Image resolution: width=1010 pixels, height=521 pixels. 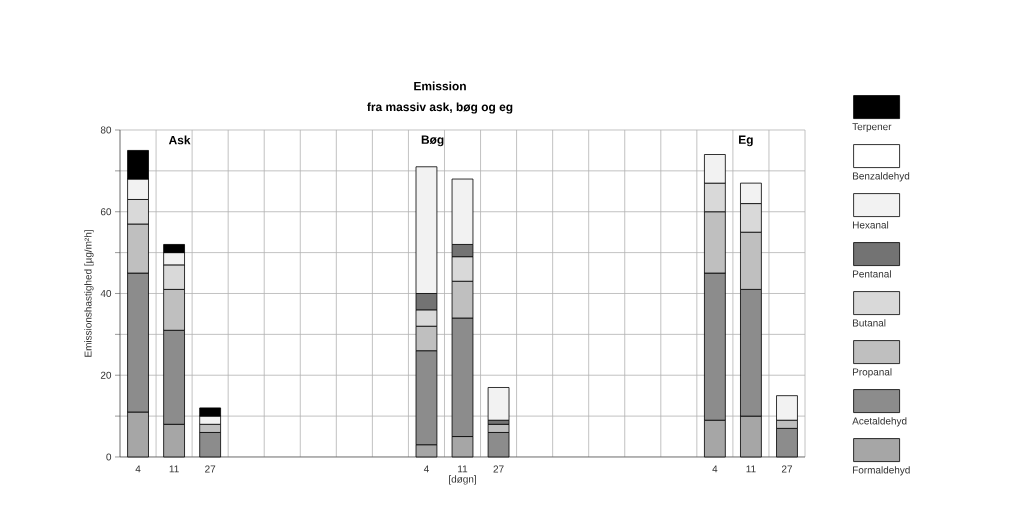 What do you see at coordinates (872, 128) in the screenshot?
I see `legend-label: Terpener` at bounding box center [872, 128].